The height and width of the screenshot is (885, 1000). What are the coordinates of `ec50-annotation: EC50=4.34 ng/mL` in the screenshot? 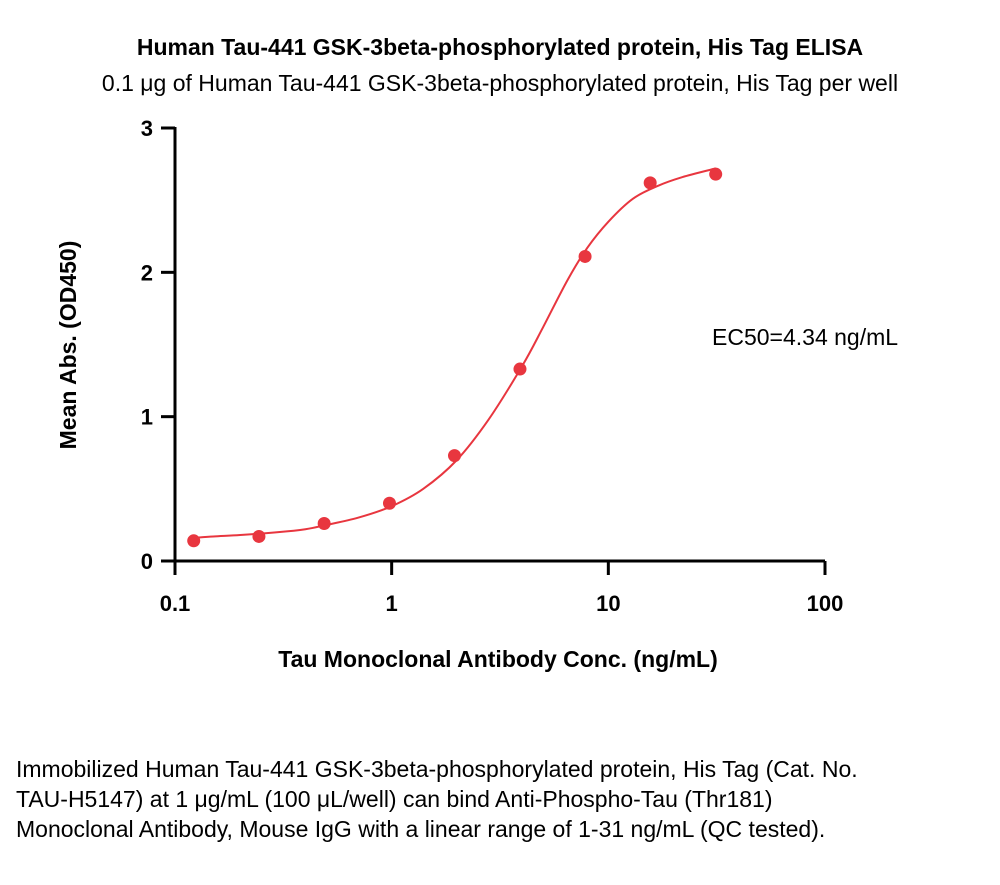 It's located at (805, 337).